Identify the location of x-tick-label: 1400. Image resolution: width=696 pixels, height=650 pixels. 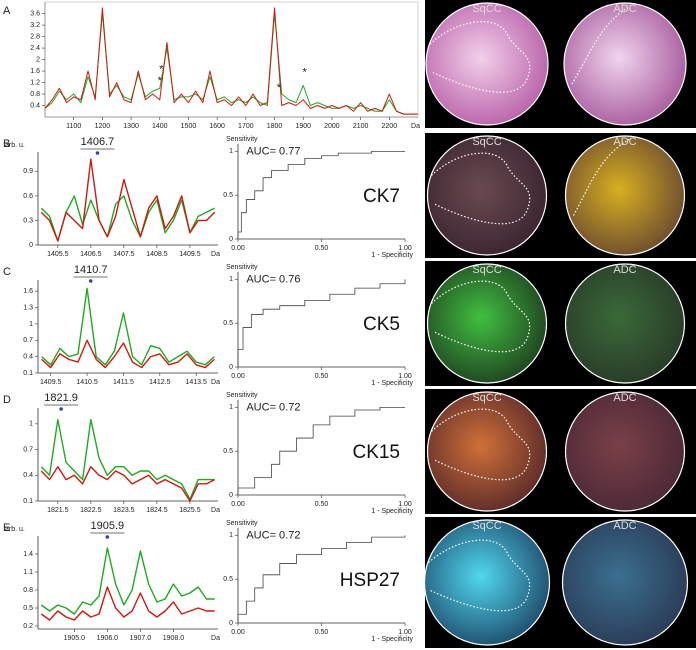
(160, 126).